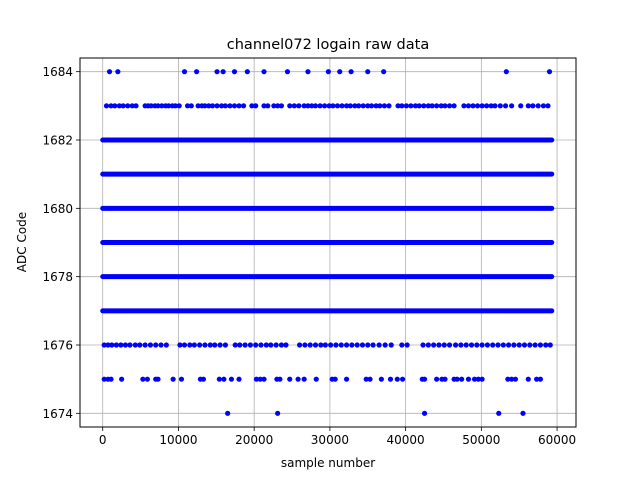 This screenshot has width=640, height=480. I want to click on y-axis-label: ADC Code, so click(22, 242).